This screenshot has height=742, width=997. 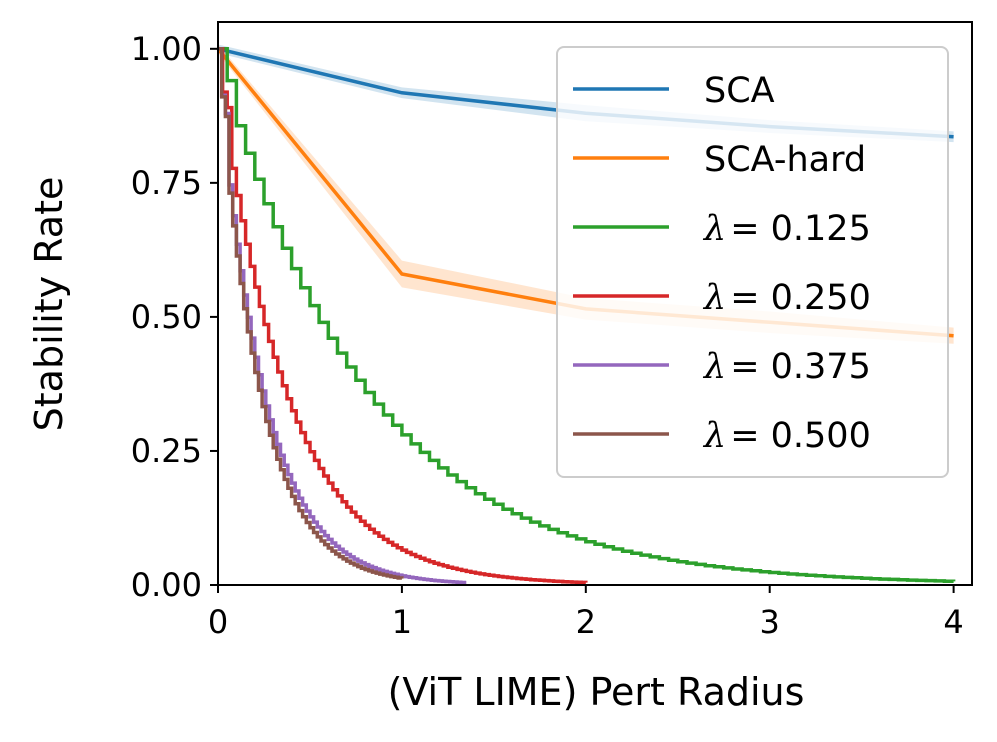 What do you see at coordinates (786, 229) in the screenshot?
I see `legend-label-lambda-0-125: λ = 0.125` at bounding box center [786, 229].